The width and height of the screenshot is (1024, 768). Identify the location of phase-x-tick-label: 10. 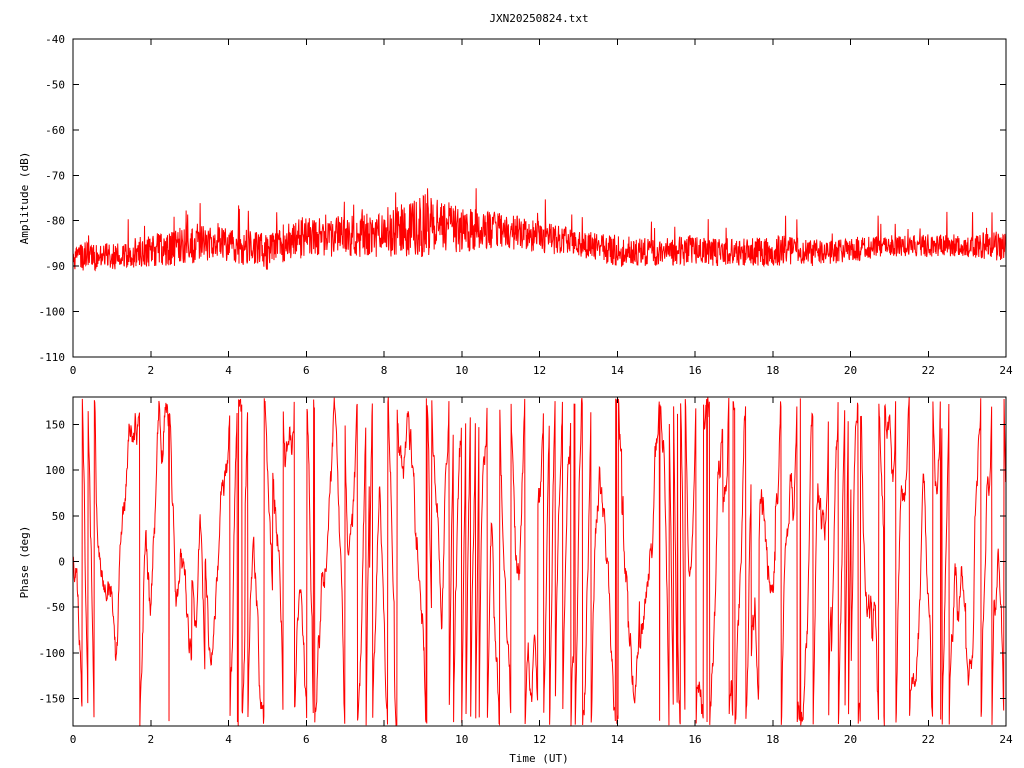
(461, 739).